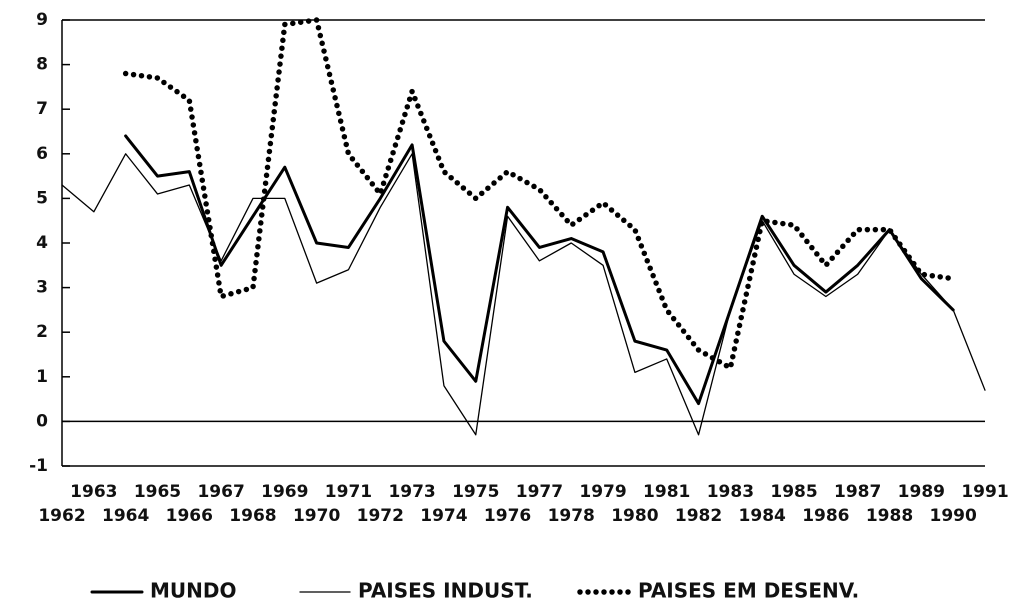 The height and width of the screenshot is (611, 1010). I want to click on legend: MUNDO PAISES INDUST. PAISES EM DESENV., so click(474, 591).